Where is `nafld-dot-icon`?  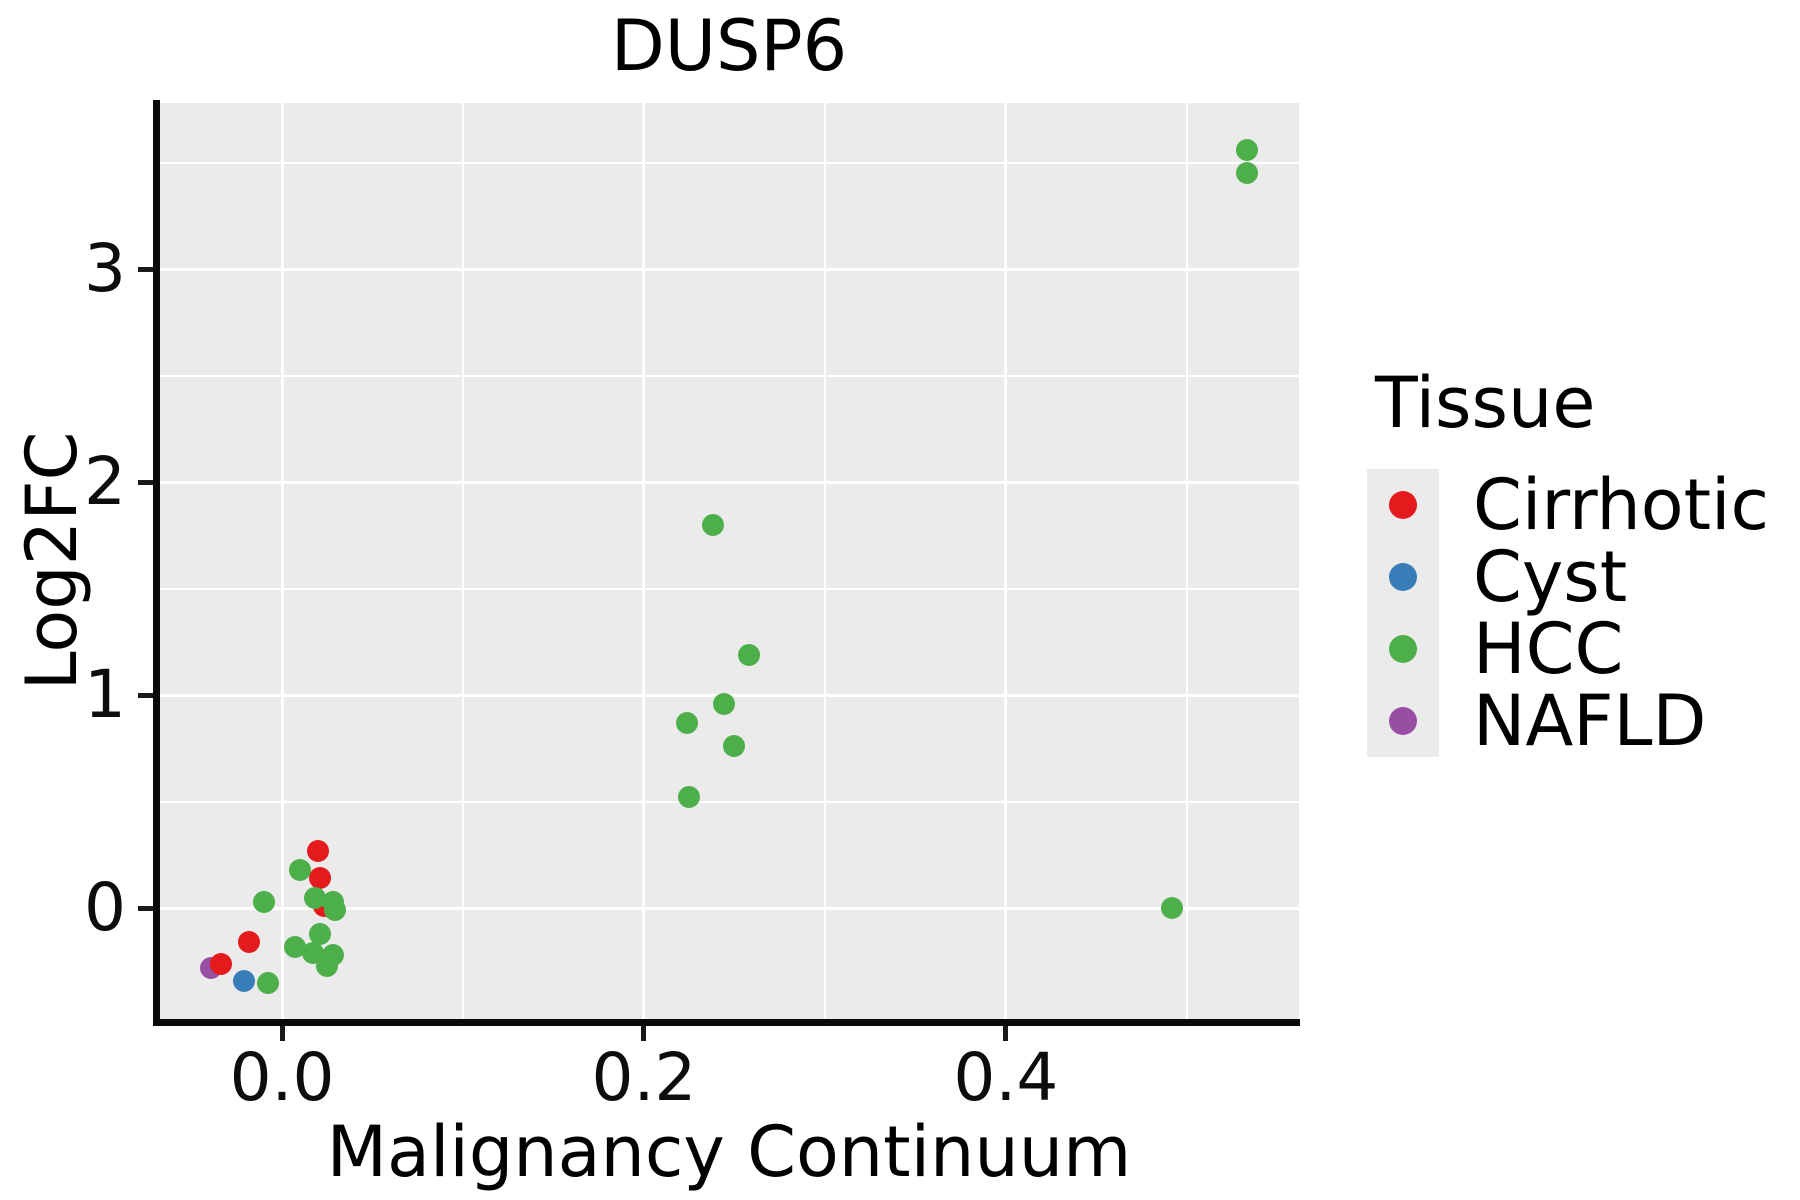 nafld-dot-icon is located at coordinates (1403, 721).